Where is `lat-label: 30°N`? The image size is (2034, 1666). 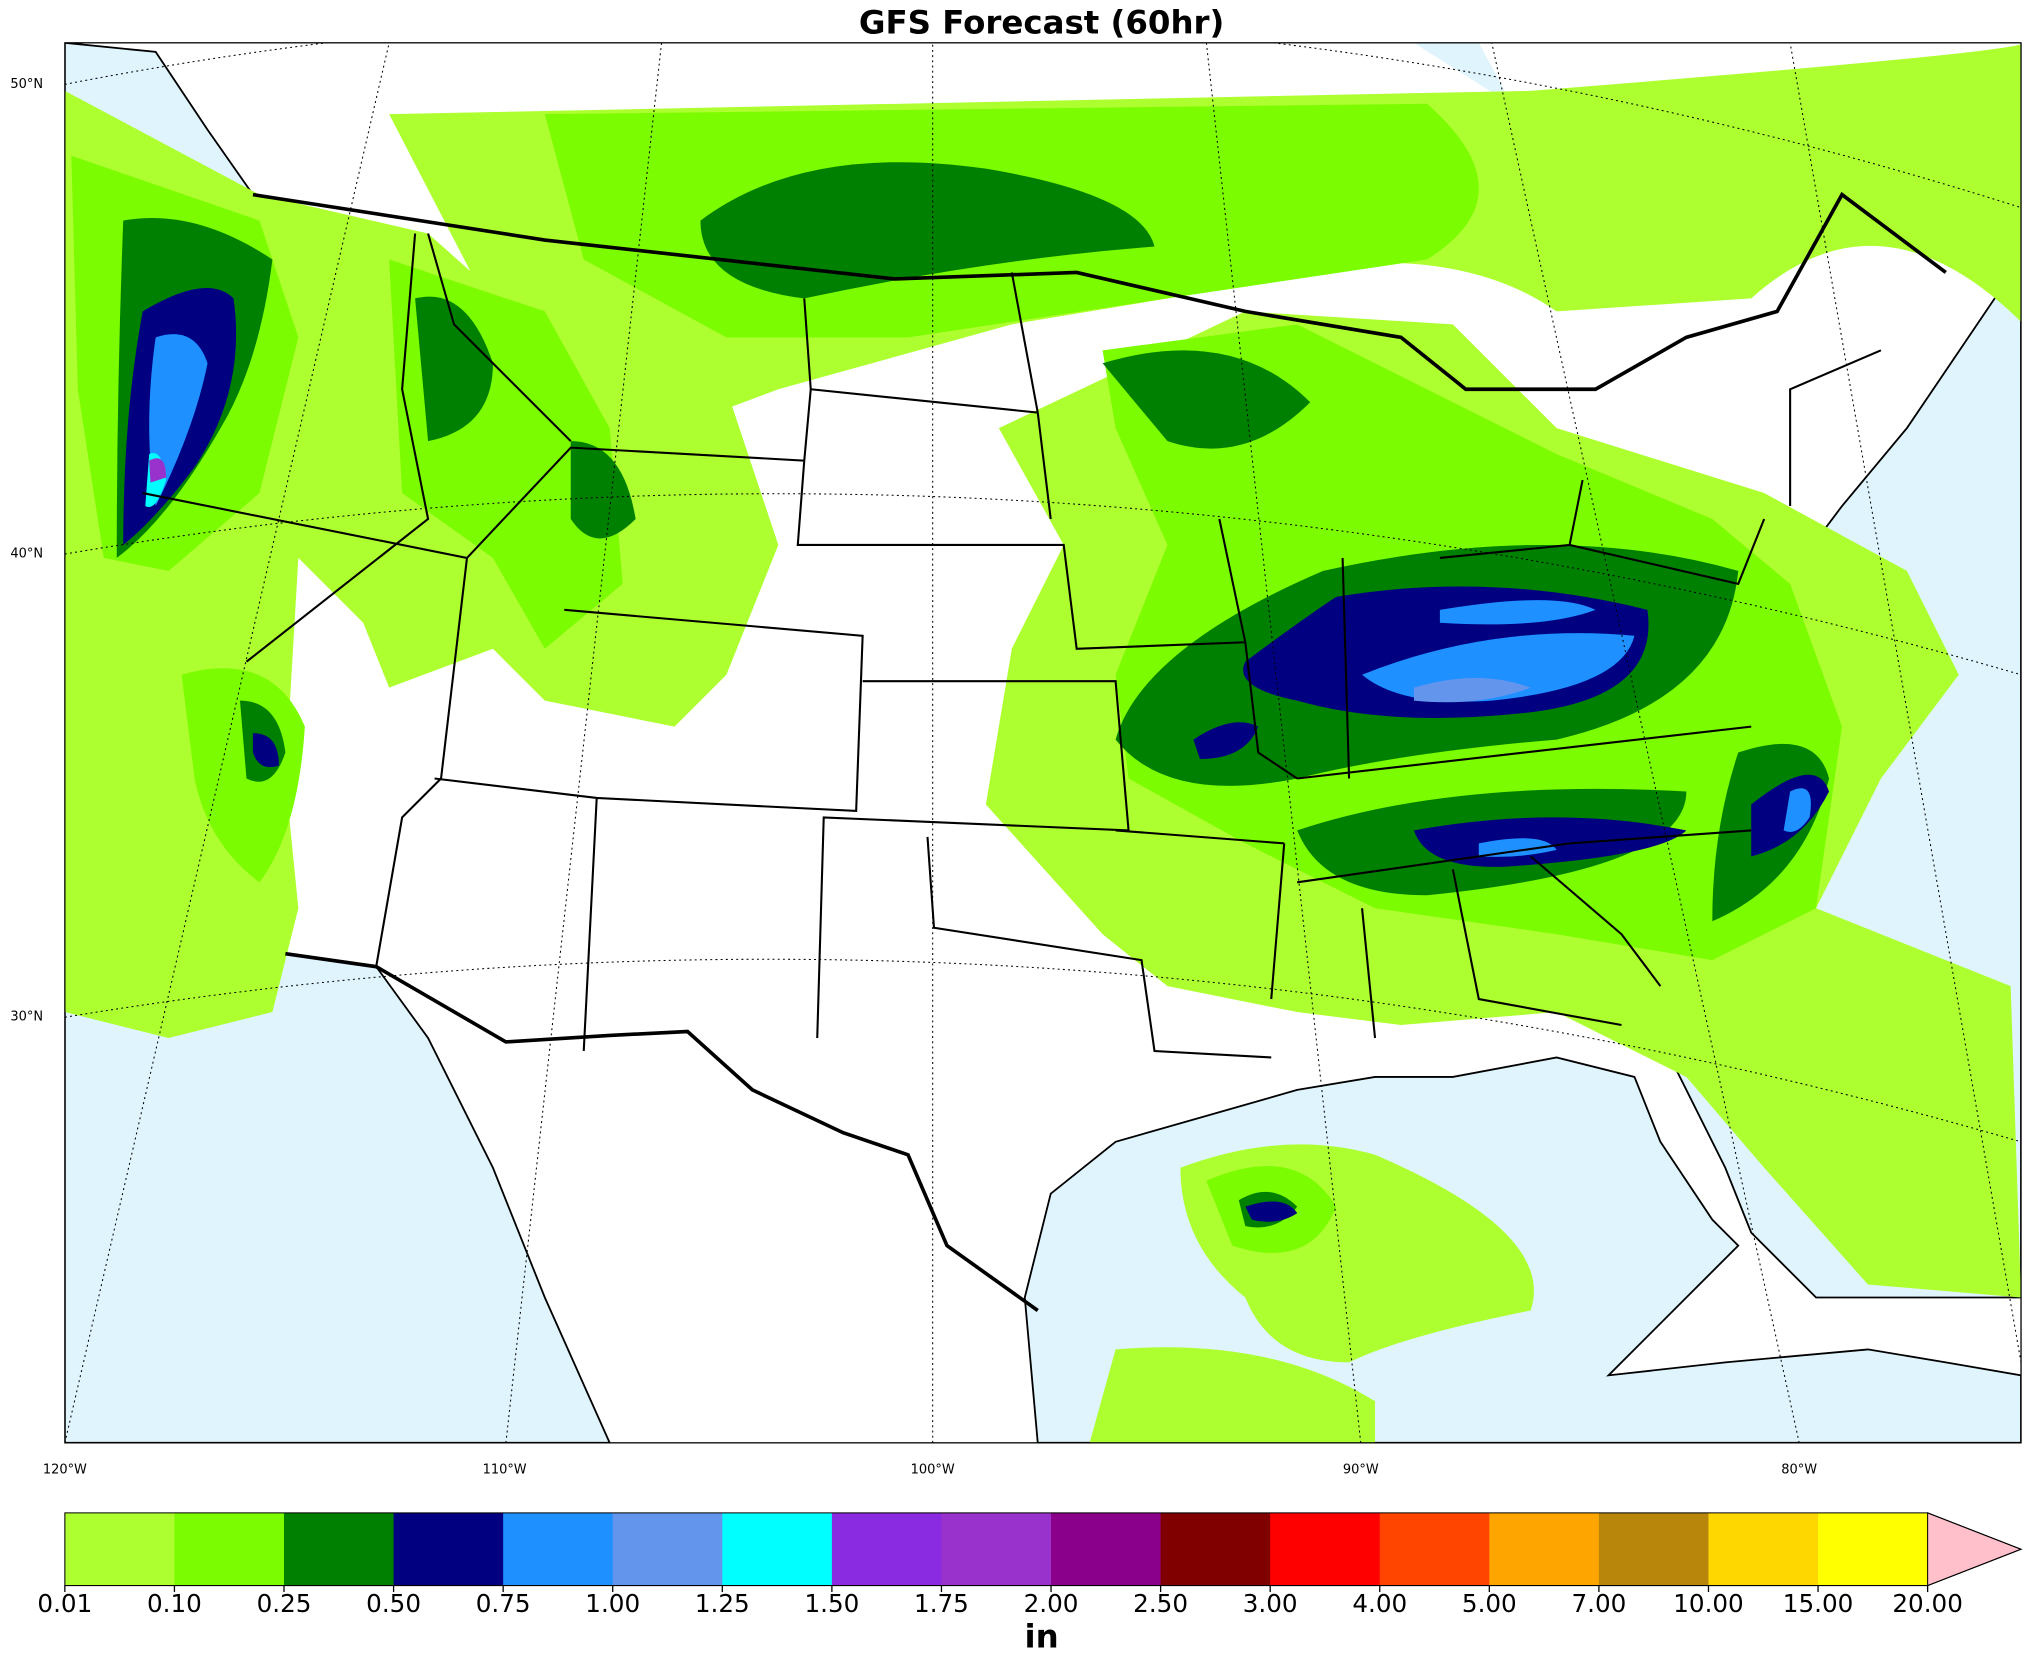
lat-label: 30°N is located at coordinates (26, 1017).